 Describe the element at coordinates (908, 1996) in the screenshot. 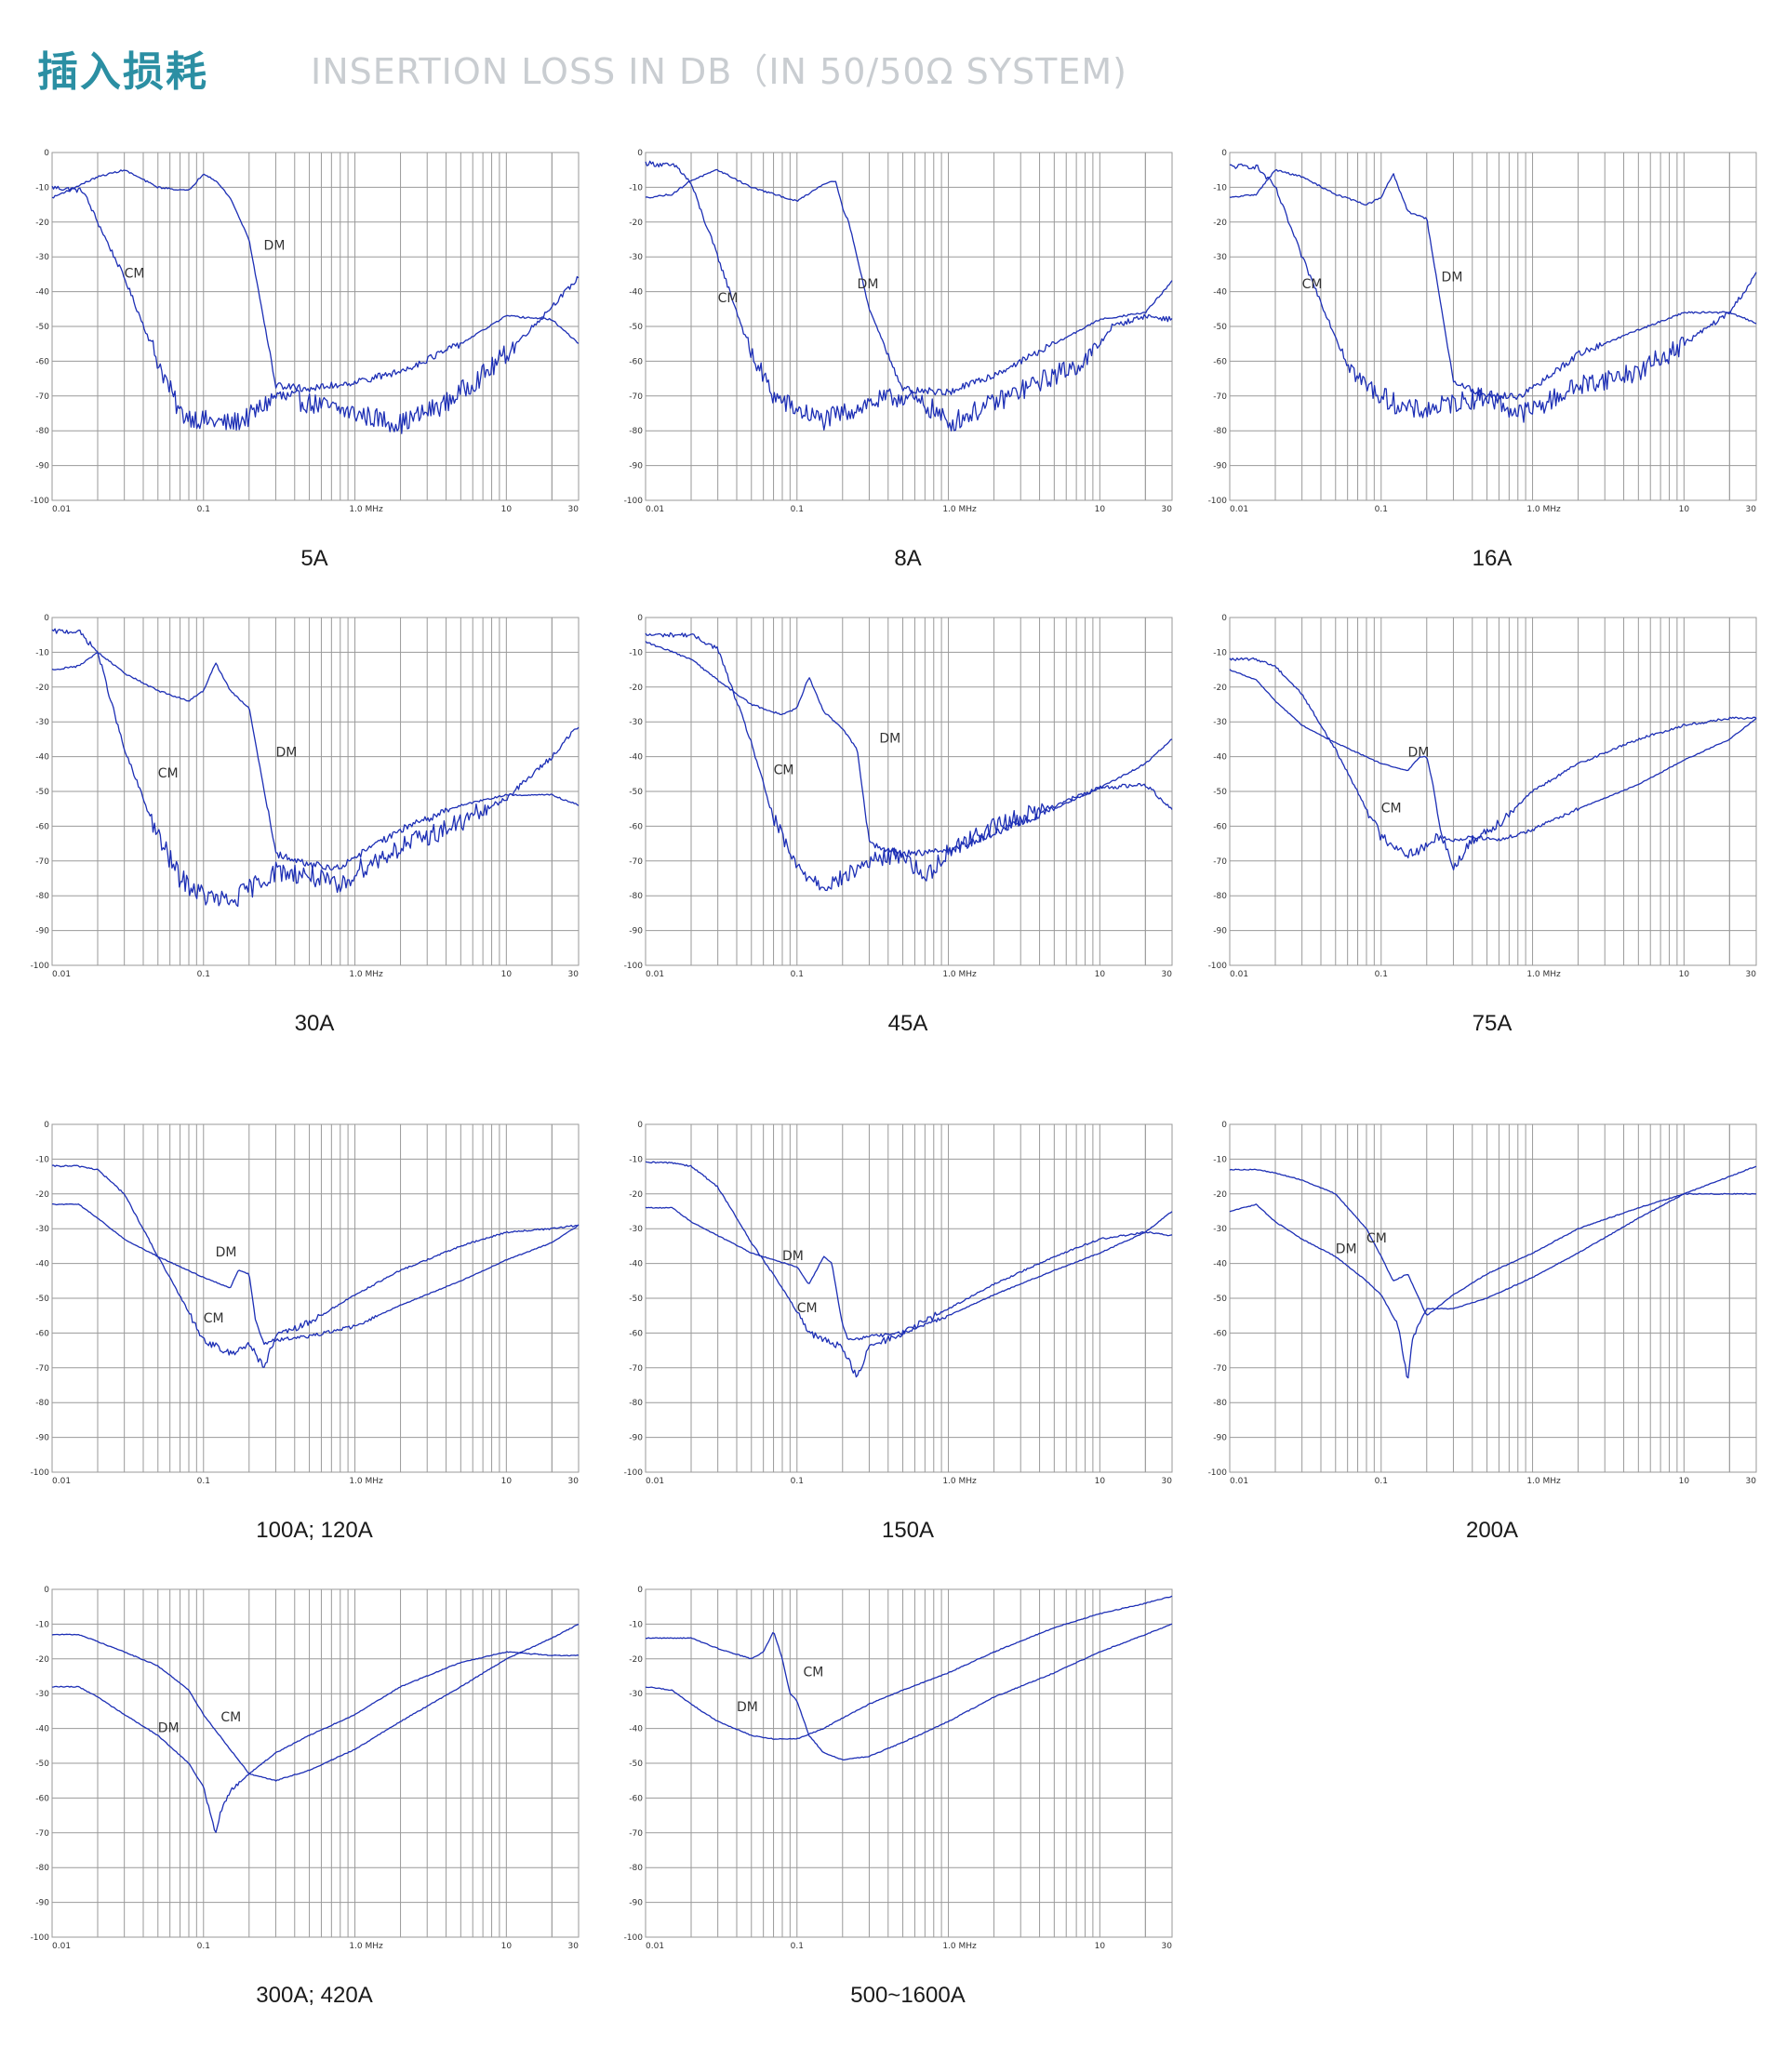

I see `chart-caption: 500~1600A` at that location.